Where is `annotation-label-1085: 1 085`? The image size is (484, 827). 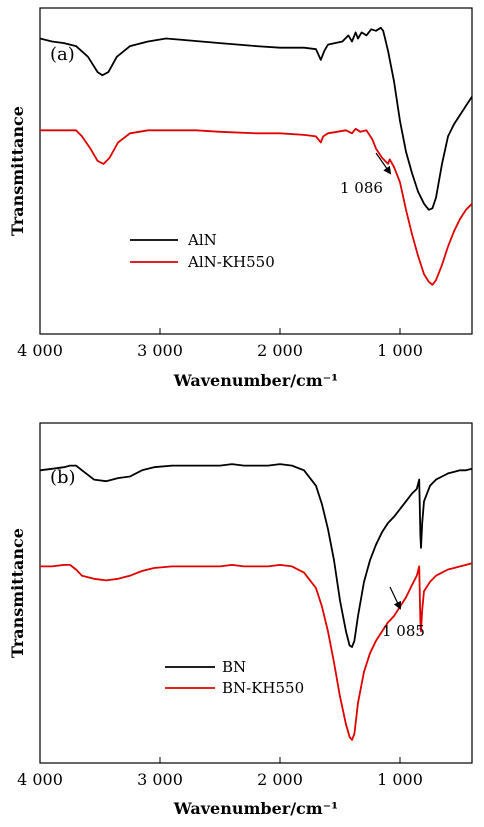 annotation-label-1085: 1 085 is located at coordinates (403, 631).